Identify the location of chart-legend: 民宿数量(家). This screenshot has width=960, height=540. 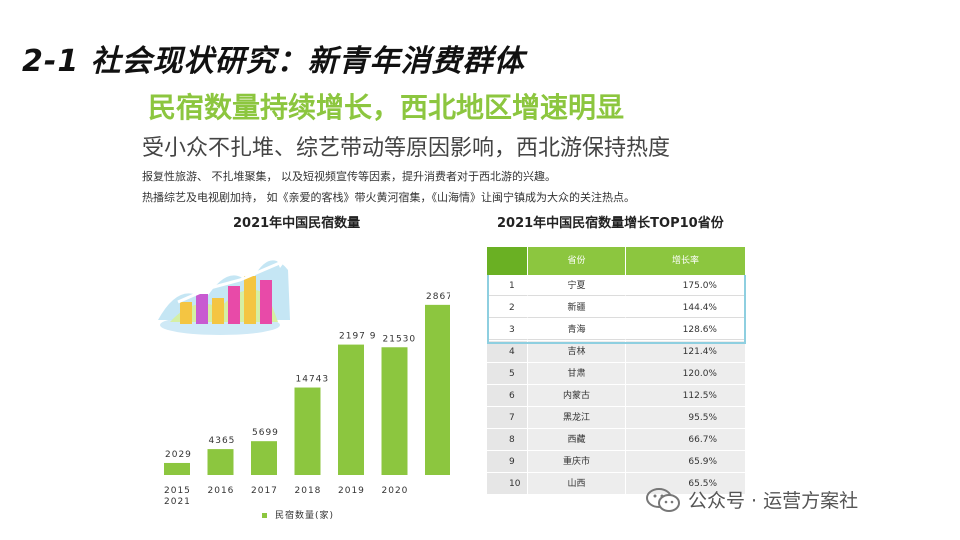
(302, 516).